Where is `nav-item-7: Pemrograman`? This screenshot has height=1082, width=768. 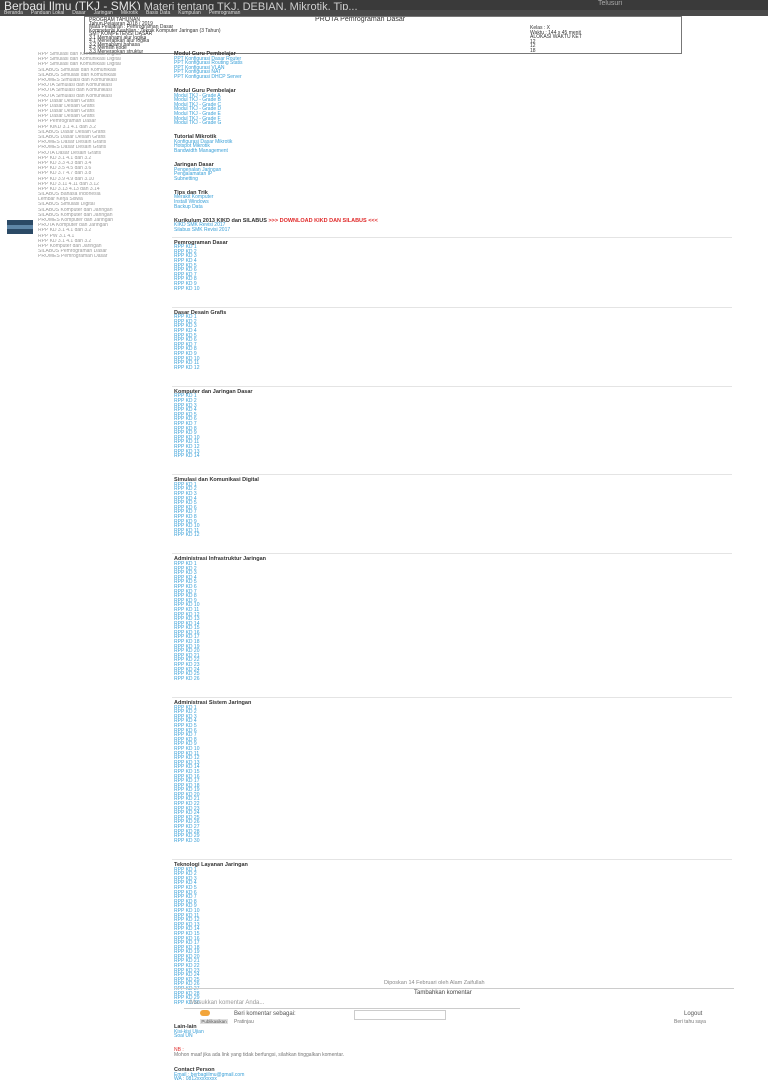 nav-item-7: Pemrograman is located at coordinates (224, 13).